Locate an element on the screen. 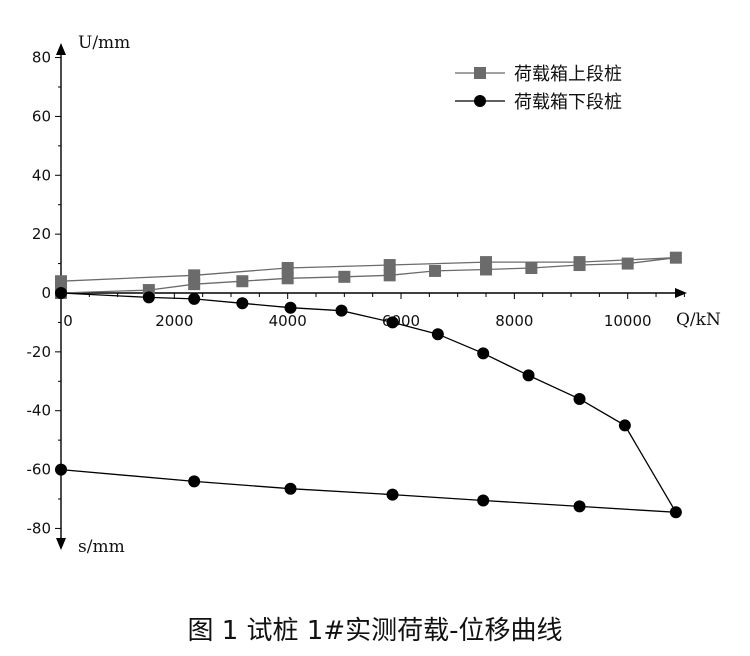 Image resolution: width=750 pixels, height=656 pixels. y-tick-label: 0 is located at coordinates (46, 293).